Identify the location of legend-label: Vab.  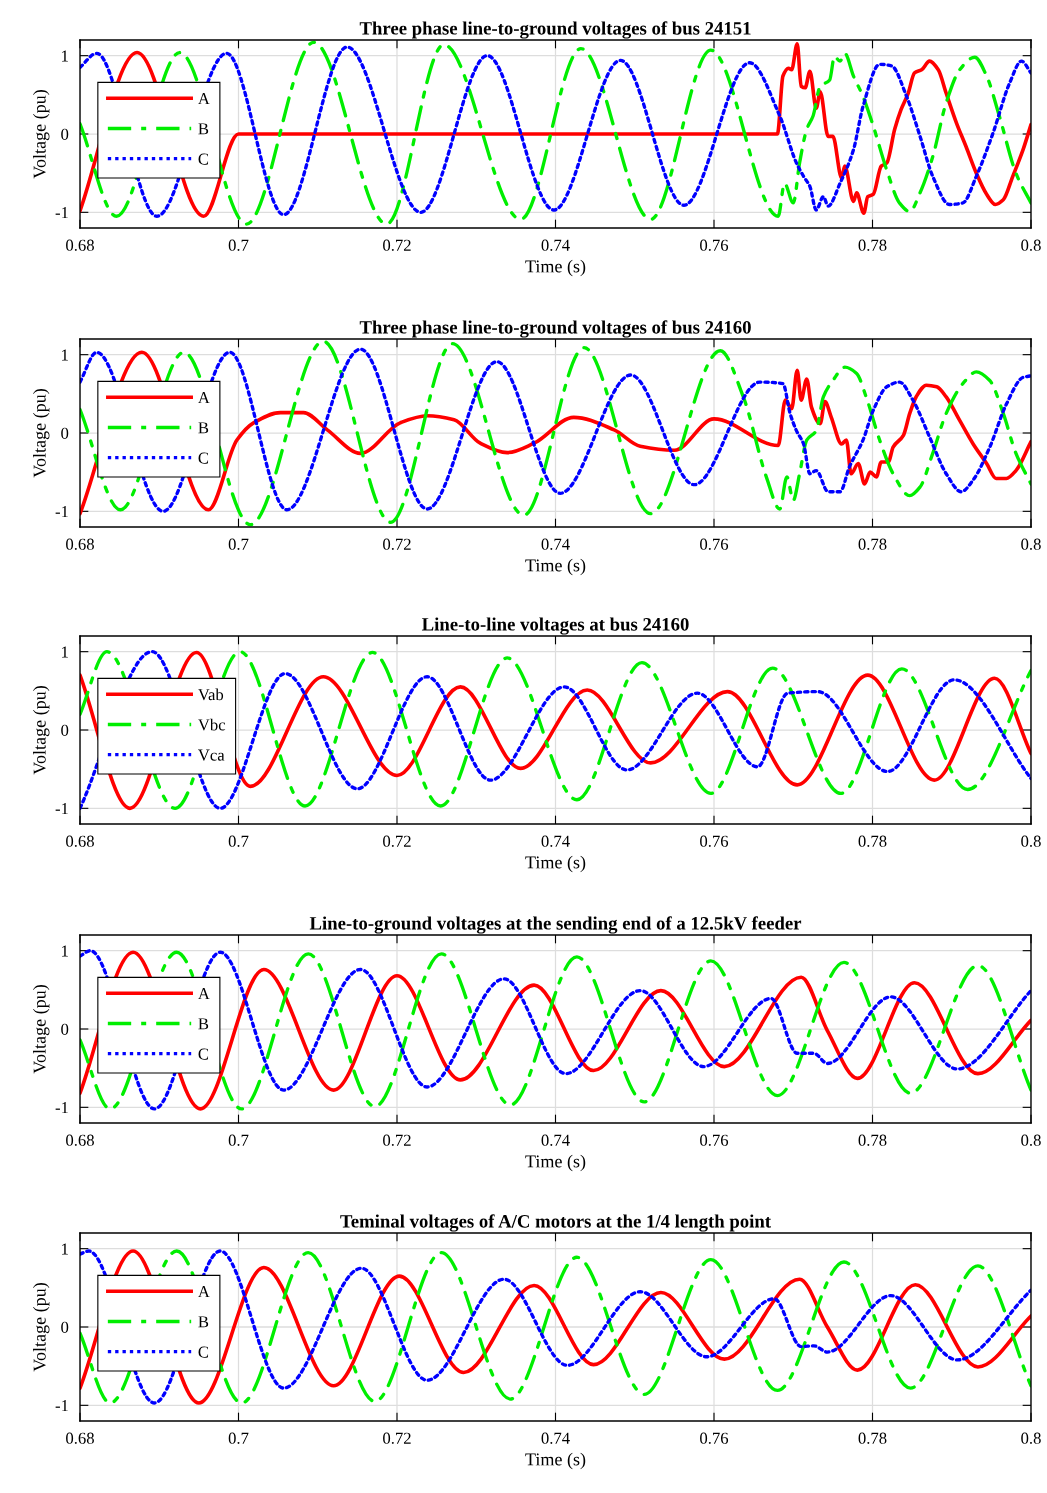
(211, 694).